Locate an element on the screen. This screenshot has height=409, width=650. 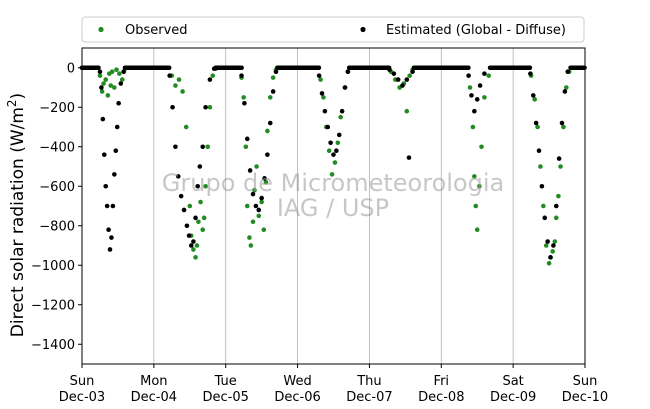
legend-box is located at coordinates (333, 29).